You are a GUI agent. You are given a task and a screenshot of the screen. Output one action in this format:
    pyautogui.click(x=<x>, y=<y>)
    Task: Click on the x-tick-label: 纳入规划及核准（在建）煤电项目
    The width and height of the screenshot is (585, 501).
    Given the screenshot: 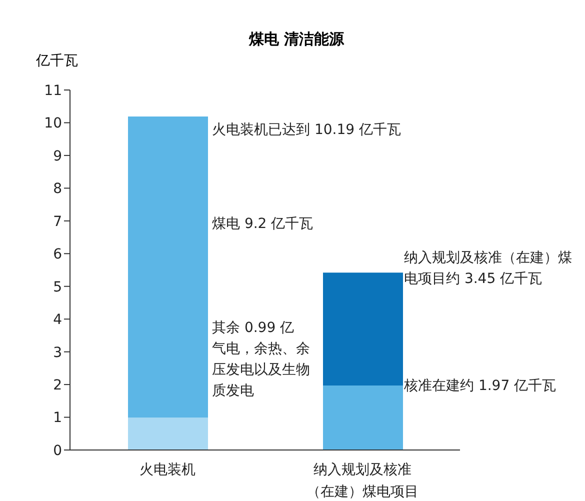 What is the action you would take?
    pyautogui.click(x=362, y=481)
    